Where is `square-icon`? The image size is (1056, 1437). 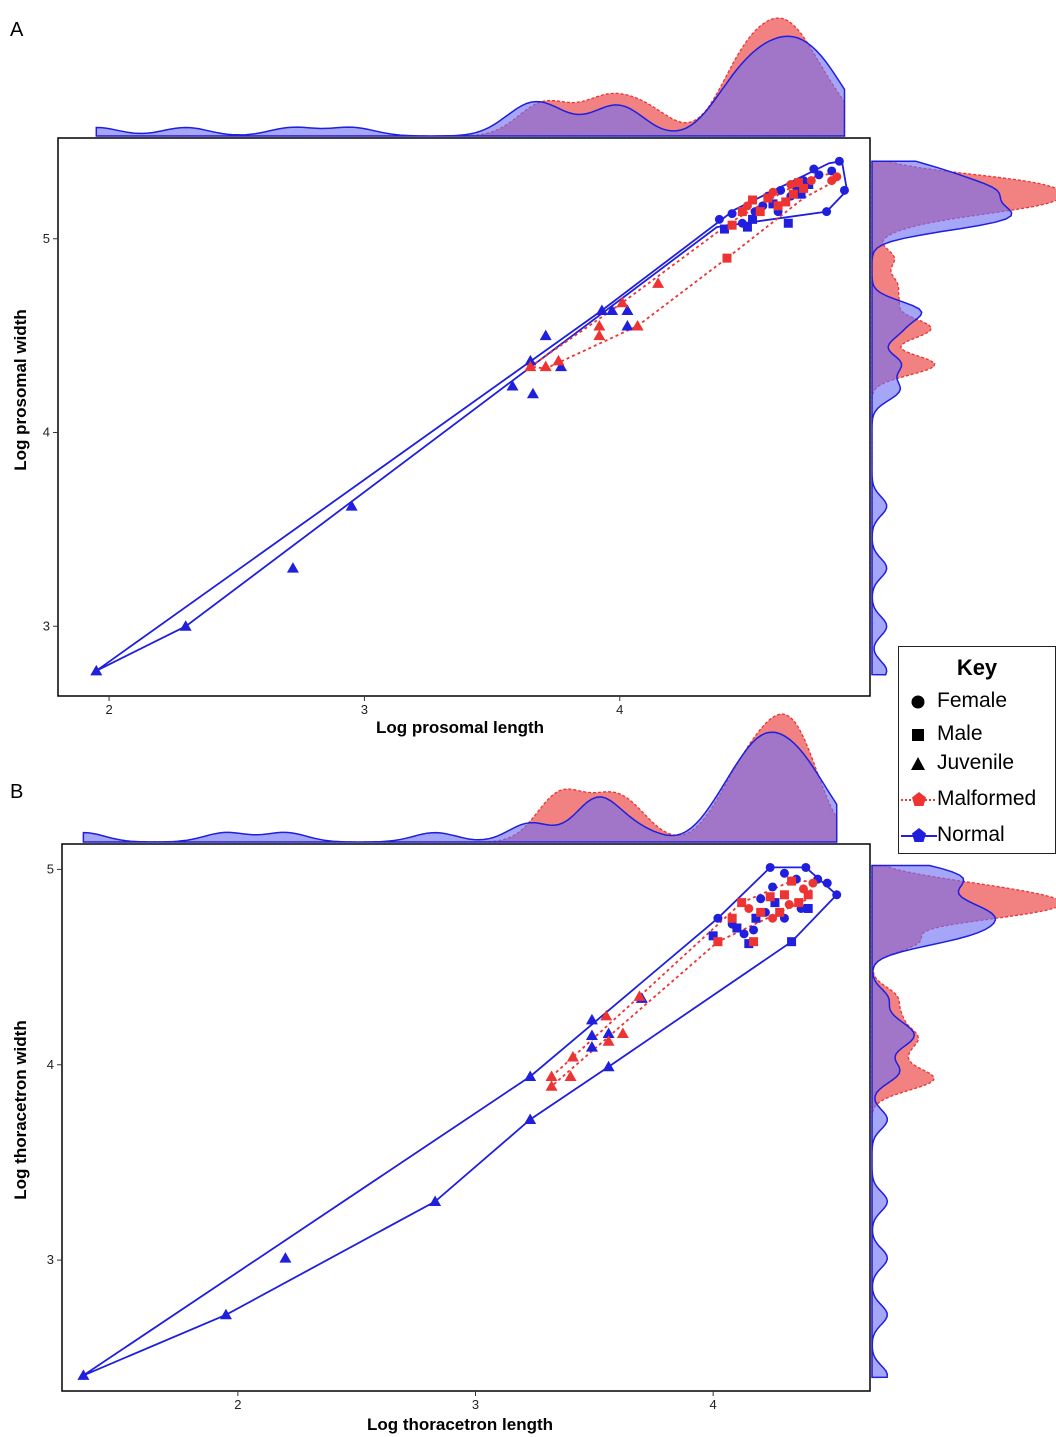
square-icon is located at coordinates (918, 735).